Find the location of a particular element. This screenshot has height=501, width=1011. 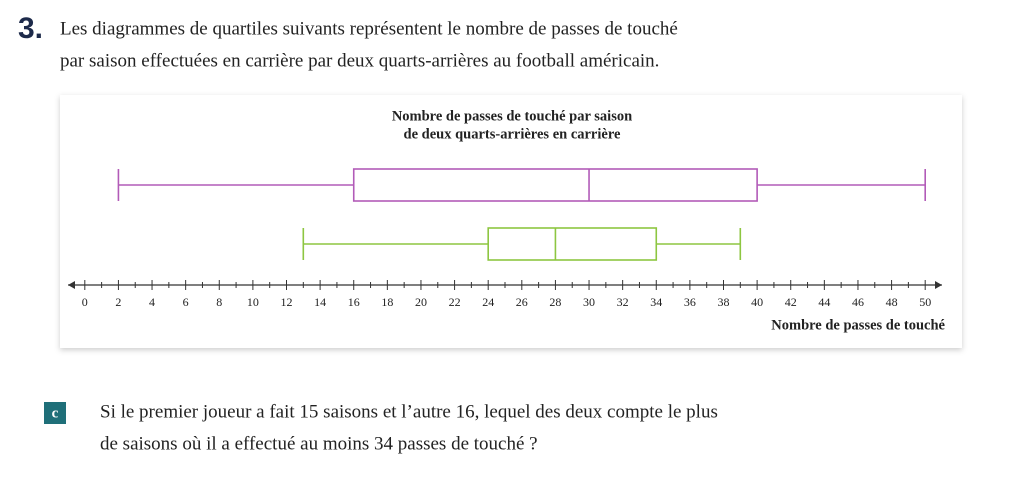

x-tick-label: 30 is located at coordinates (589, 302).